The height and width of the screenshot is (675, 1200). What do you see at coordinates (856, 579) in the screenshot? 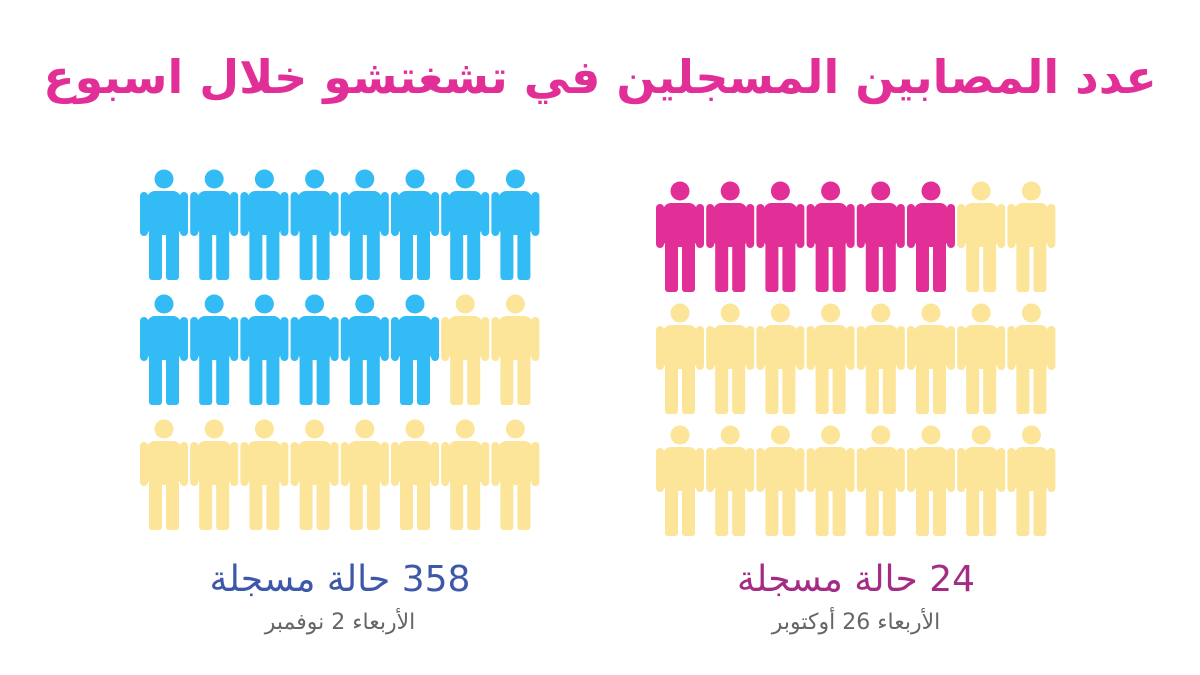
I see `right-panel-count: 24 حالة مسجلة` at bounding box center [856, 579].